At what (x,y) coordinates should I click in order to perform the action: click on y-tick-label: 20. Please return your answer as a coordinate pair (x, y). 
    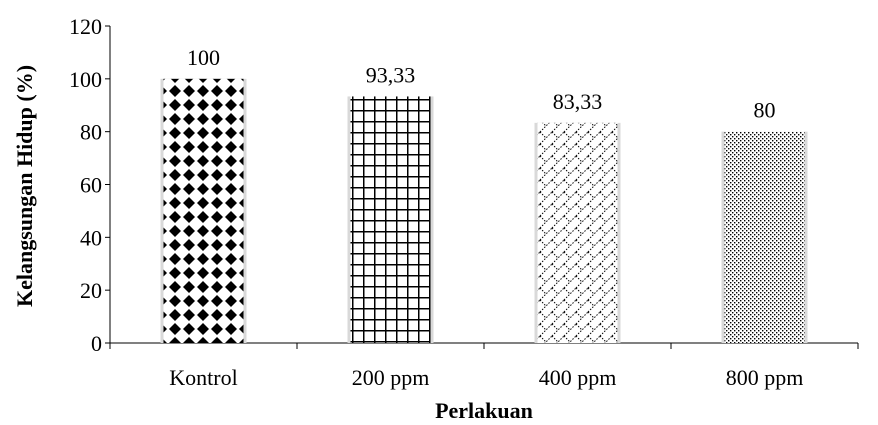
    Looking at the image, I should click on (91, 290).